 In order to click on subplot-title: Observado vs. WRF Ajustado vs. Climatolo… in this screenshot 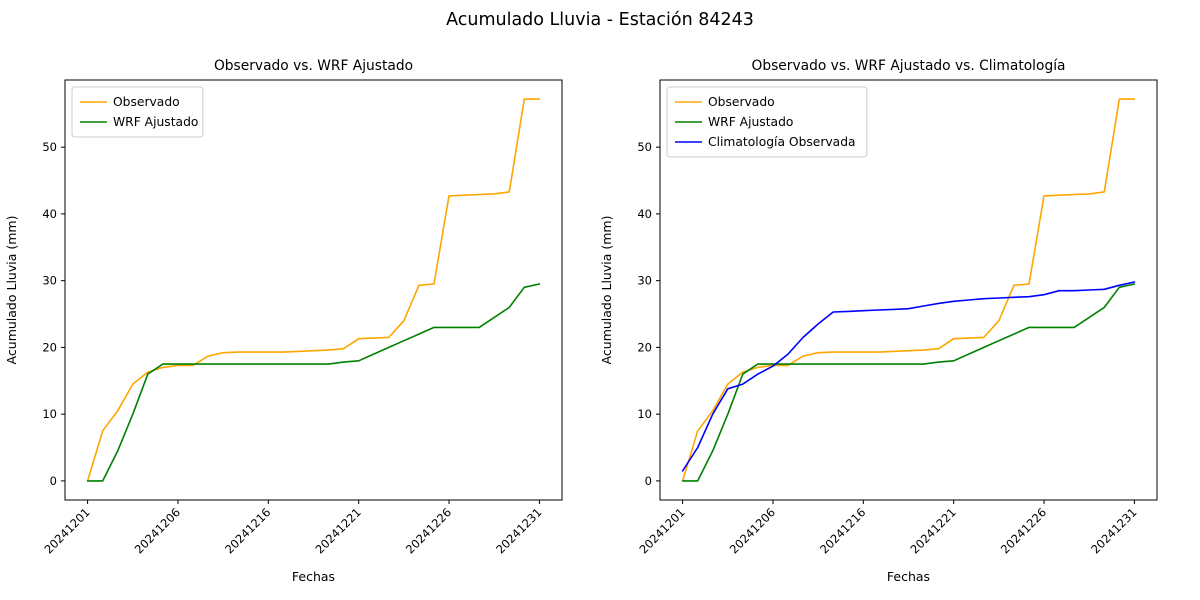, I will do `click(909, 66)`.